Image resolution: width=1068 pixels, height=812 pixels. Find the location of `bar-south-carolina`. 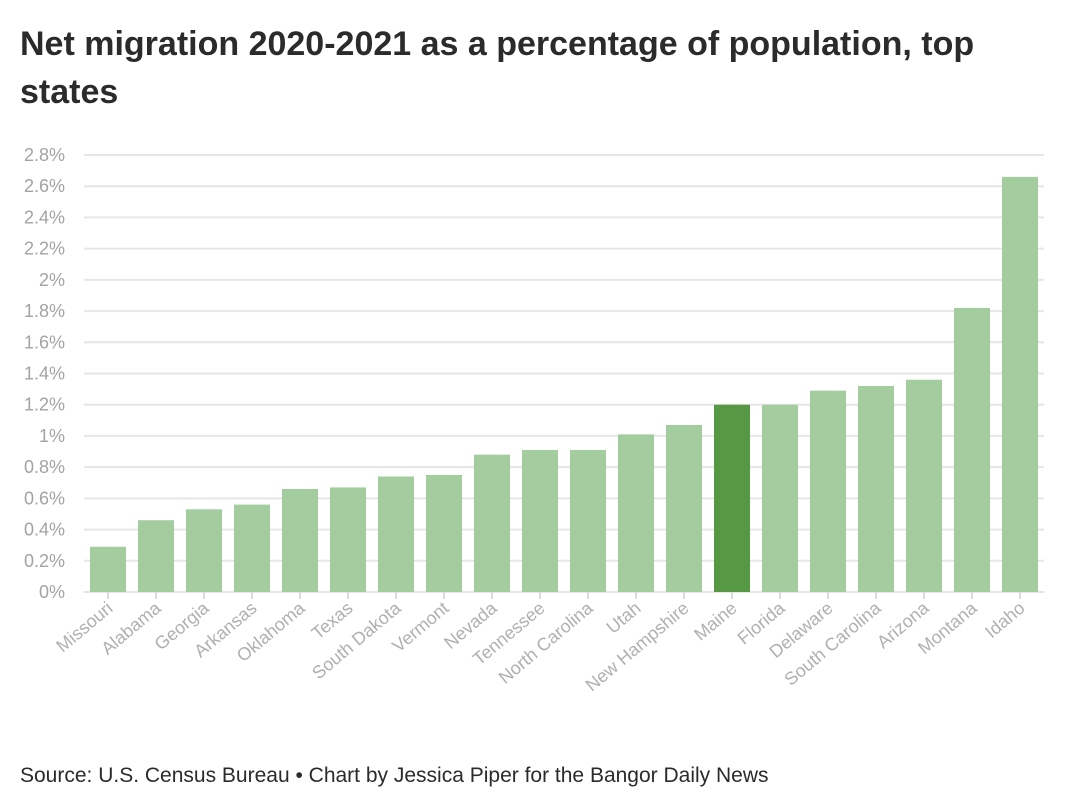

bar-south-carolina is located at coordinates (876, 488).